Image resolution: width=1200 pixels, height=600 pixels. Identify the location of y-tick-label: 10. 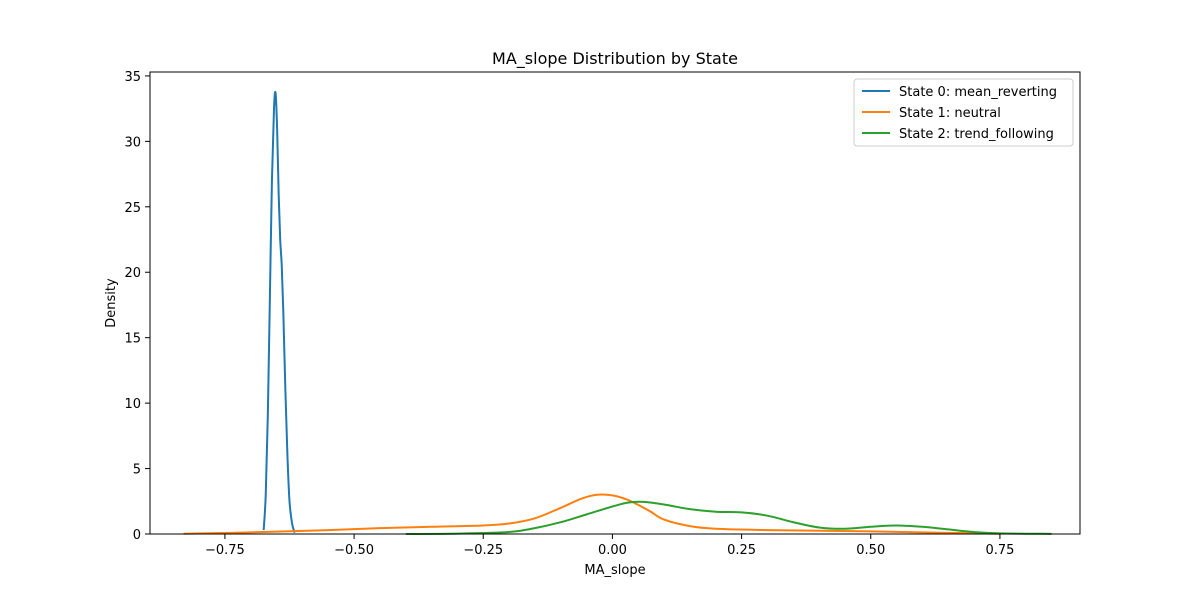
(132, 404).